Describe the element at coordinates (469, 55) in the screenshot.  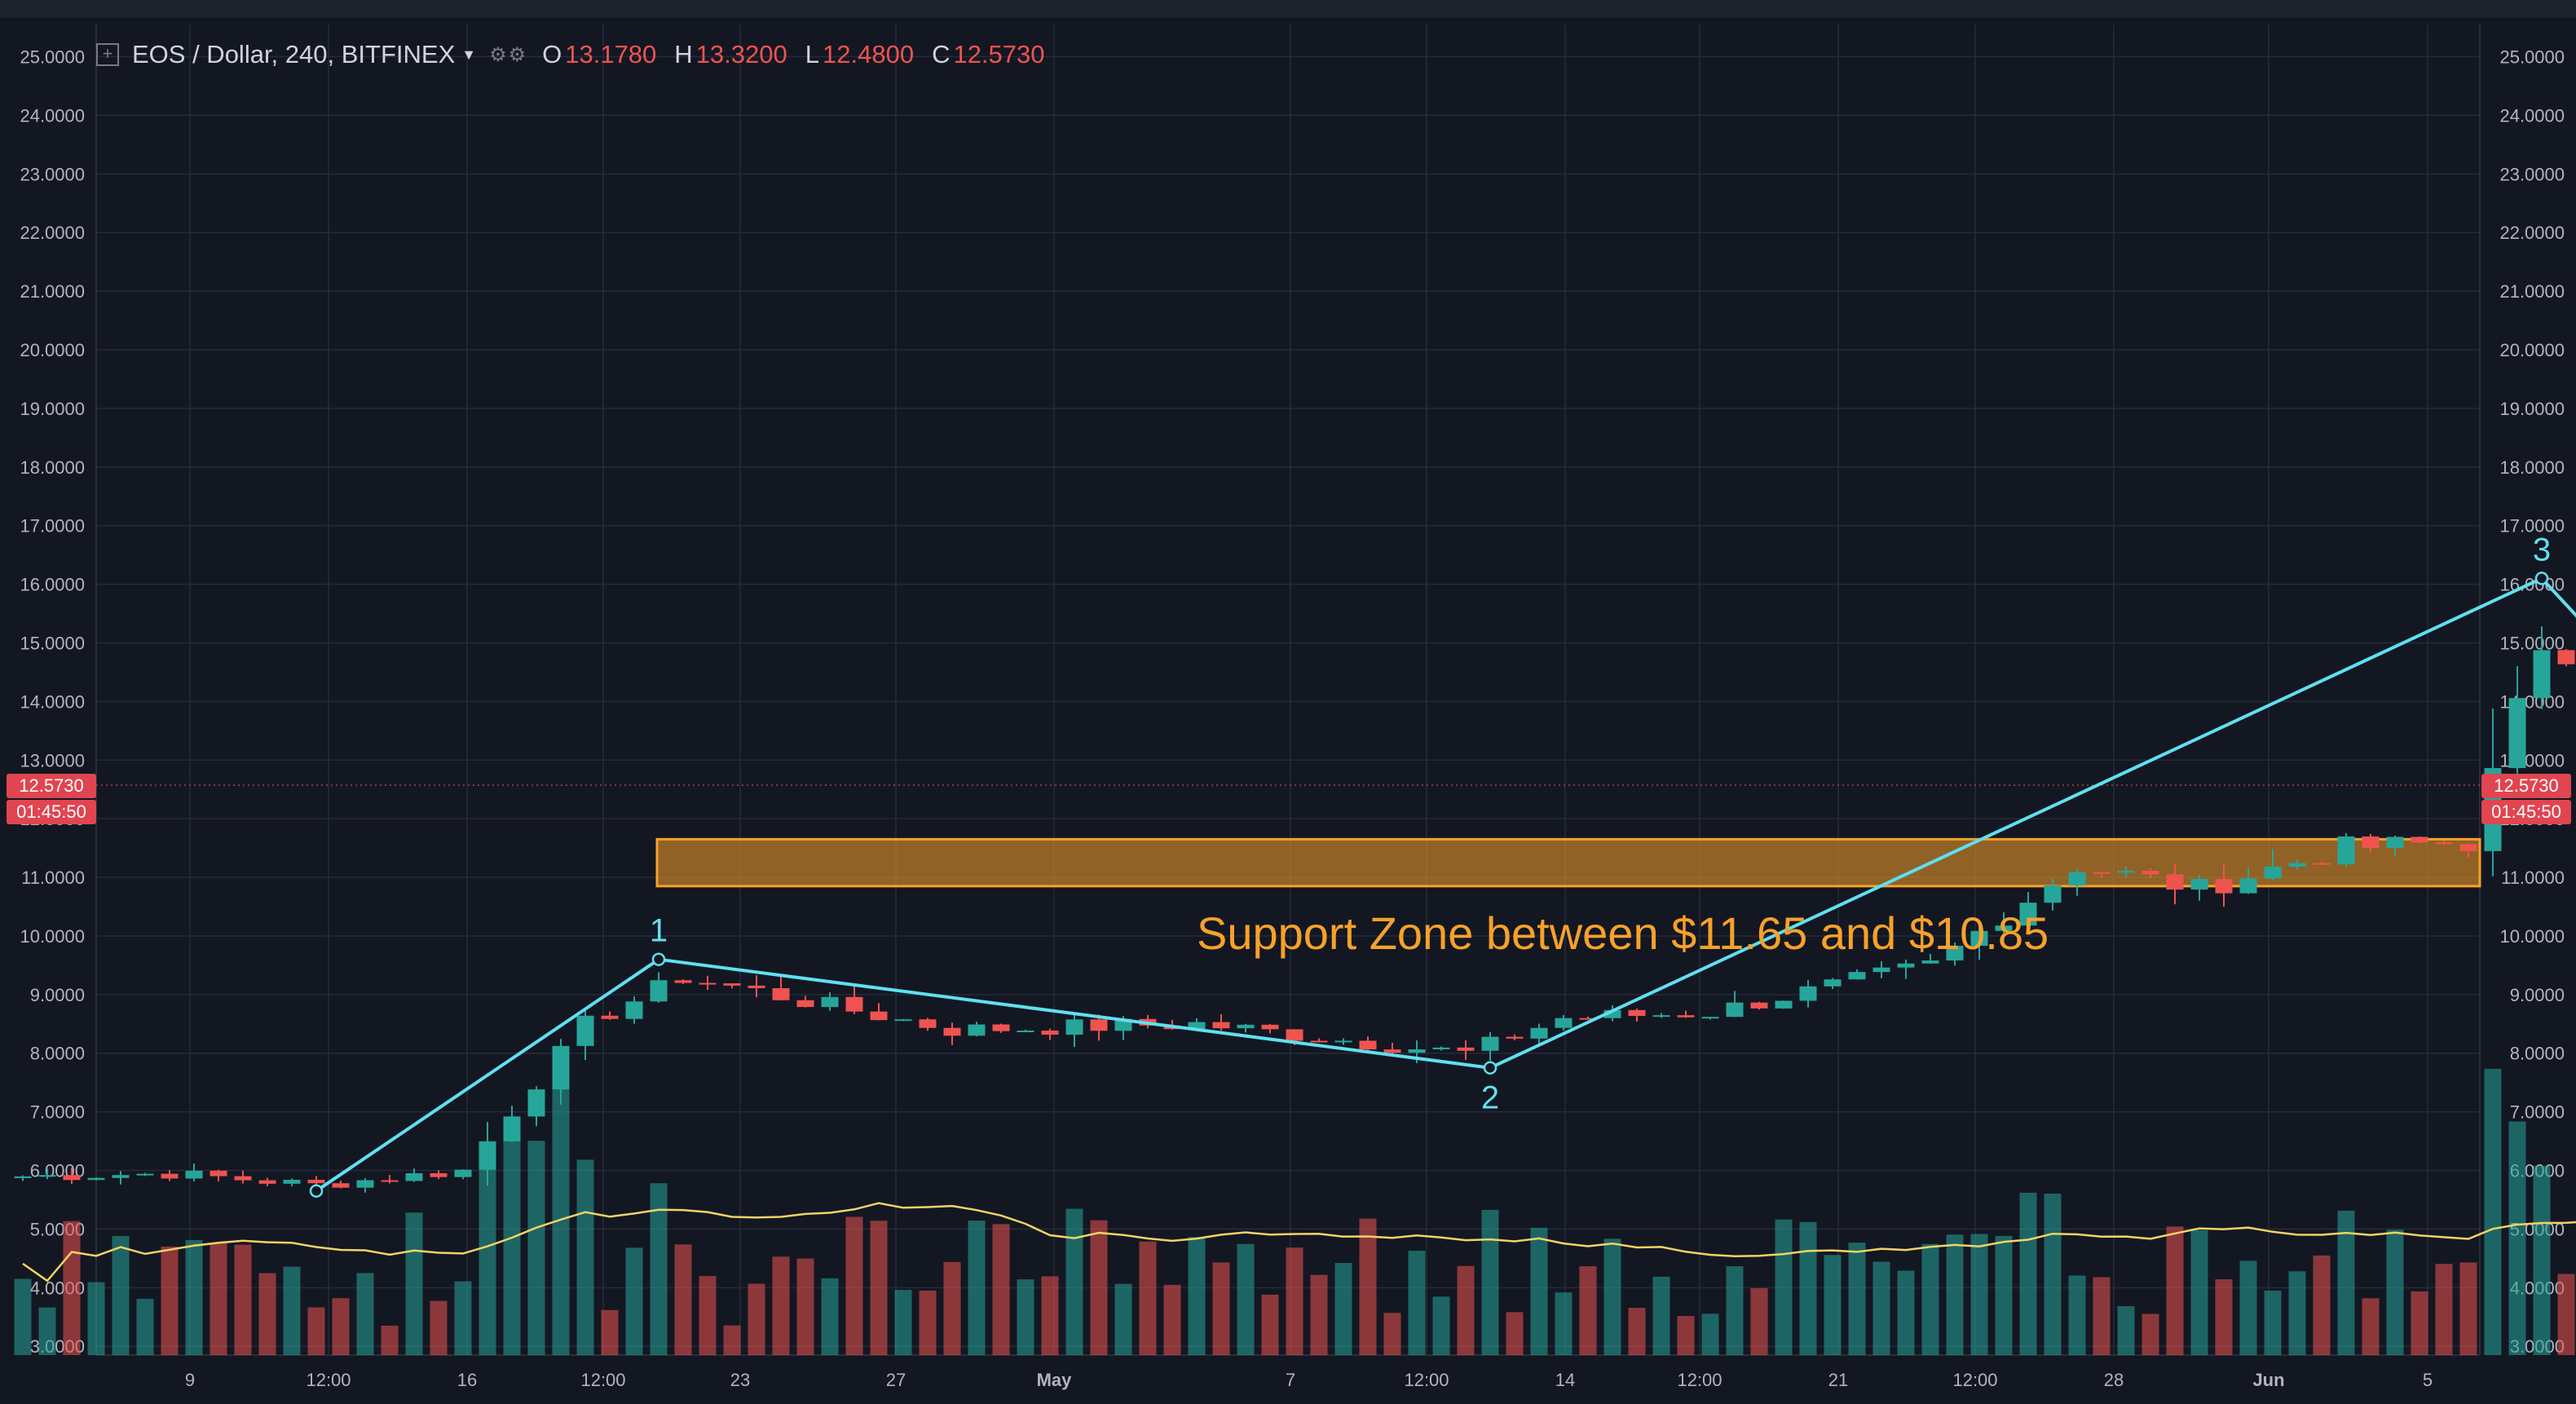
I see `chevron-down-icon: ▼` at that location.